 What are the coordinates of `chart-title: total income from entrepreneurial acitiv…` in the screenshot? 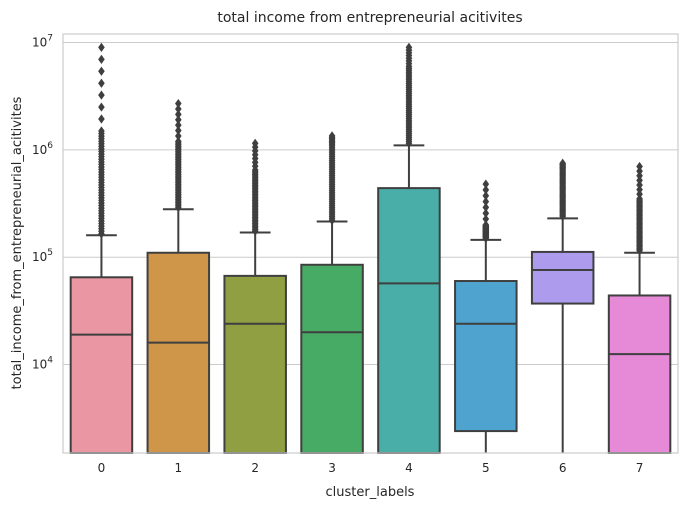 It's located at (369, 18).